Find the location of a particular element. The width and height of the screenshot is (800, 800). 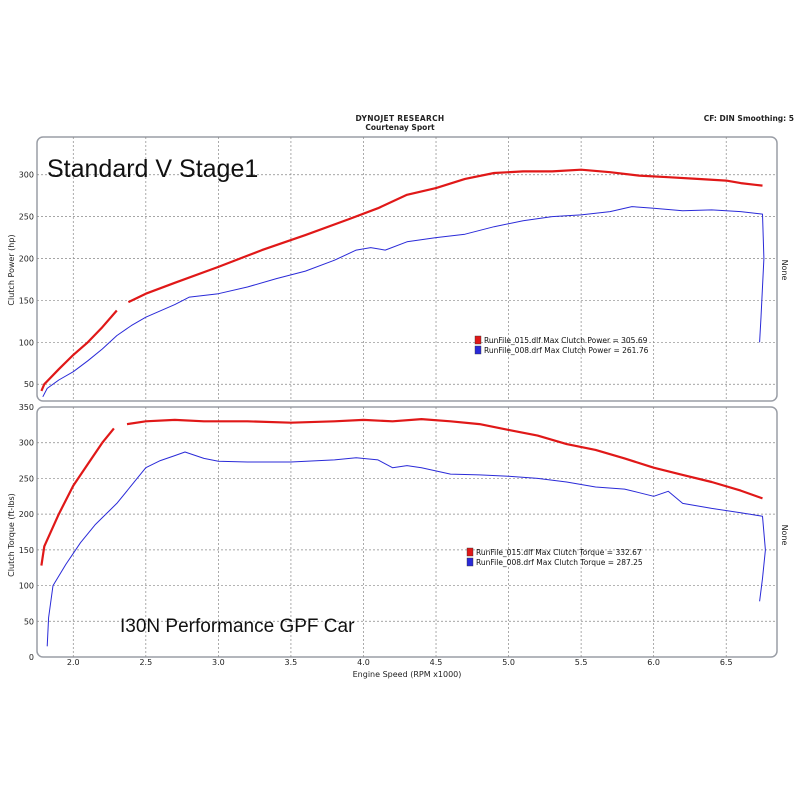

x-tick-label: 5.0 is located at coordinates (508, 662).